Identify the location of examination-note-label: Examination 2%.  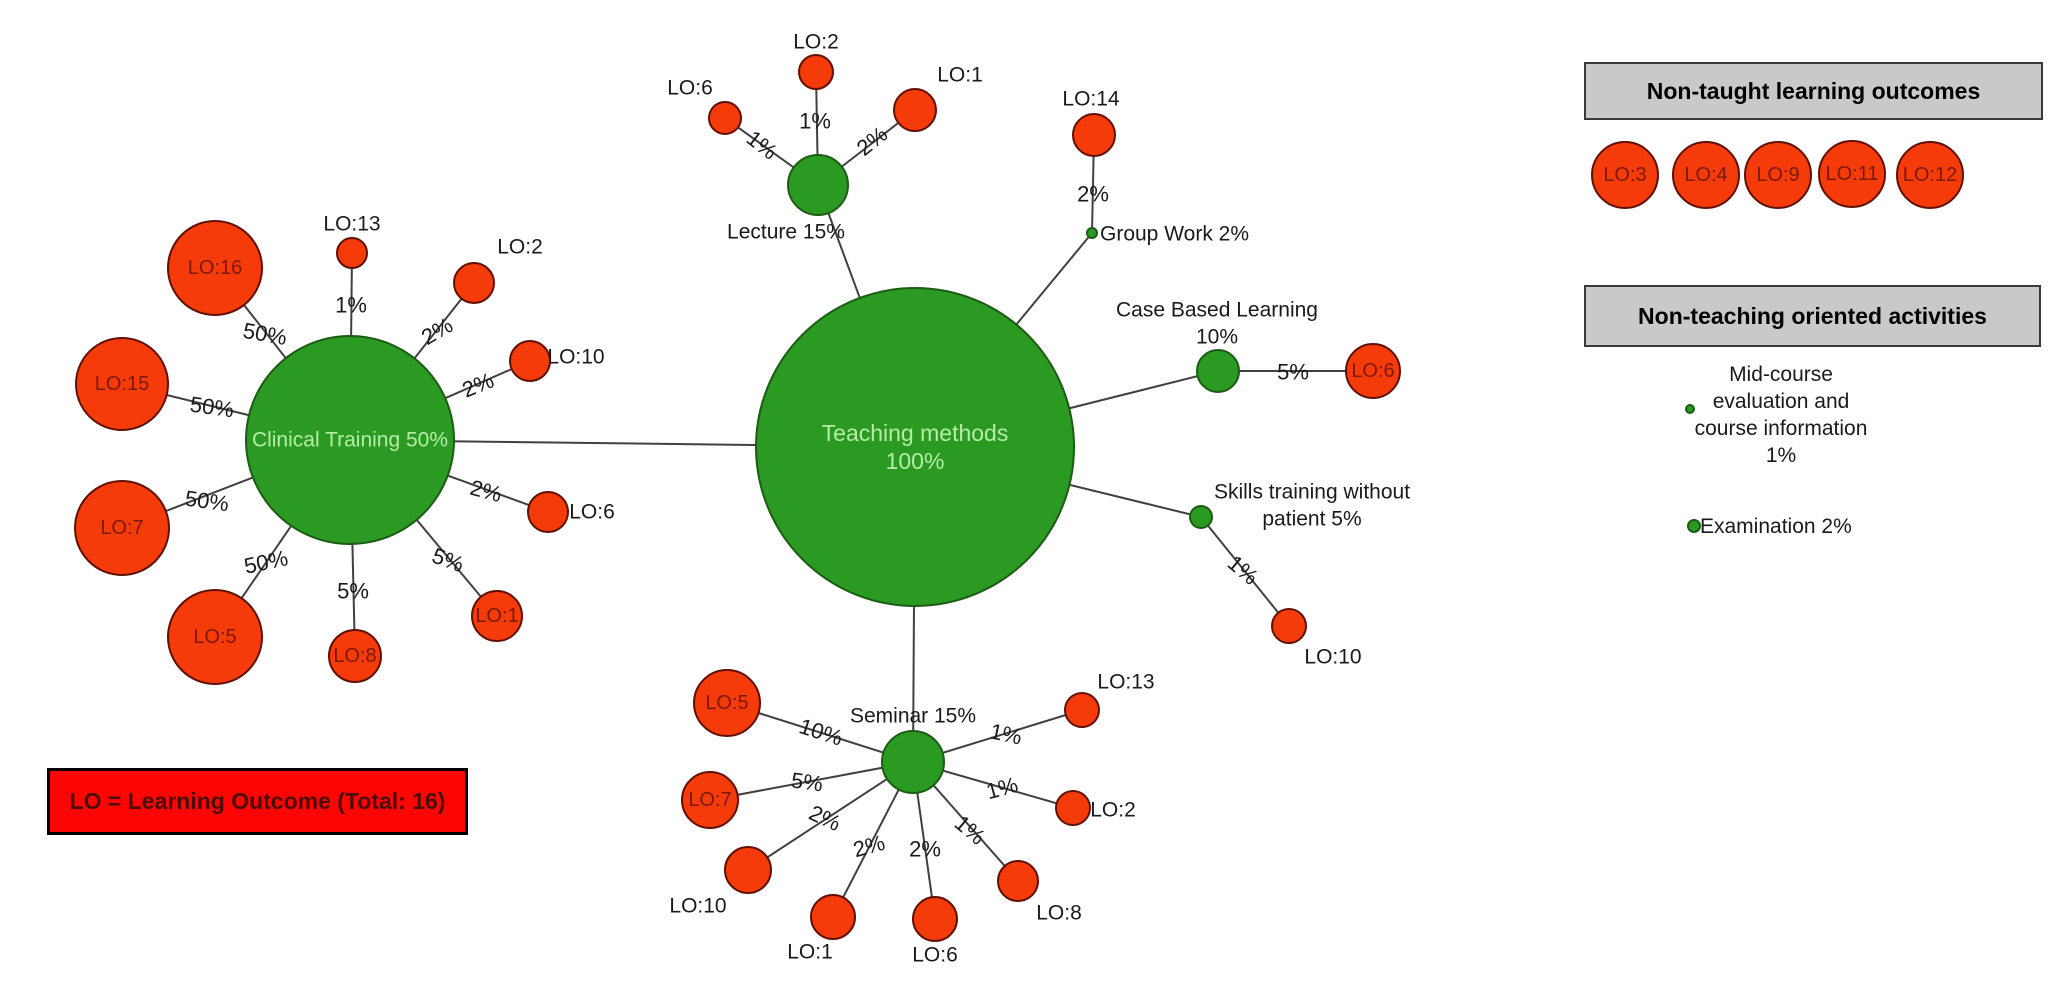
(1776, 526).